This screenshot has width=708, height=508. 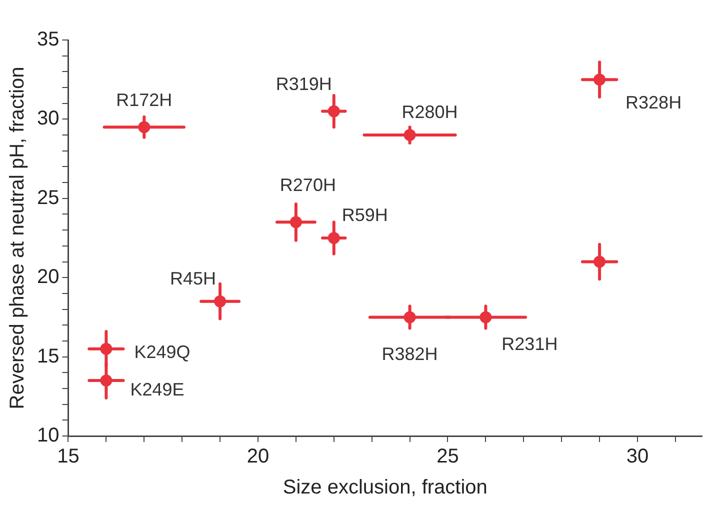 What do you see at coordinates (162, 352) in the screenshot?
I see `annotation: K249Q` at bounding box center [162, 352].